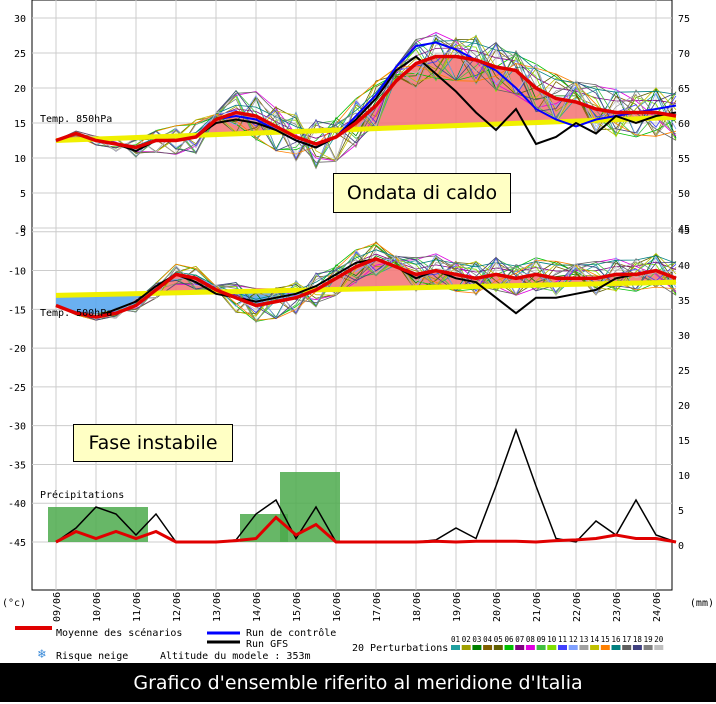  What do you see at coordinates (337, 607) in the screenshot?
I see `x-tick-label: 16/06` at bounding box center [337, 607].